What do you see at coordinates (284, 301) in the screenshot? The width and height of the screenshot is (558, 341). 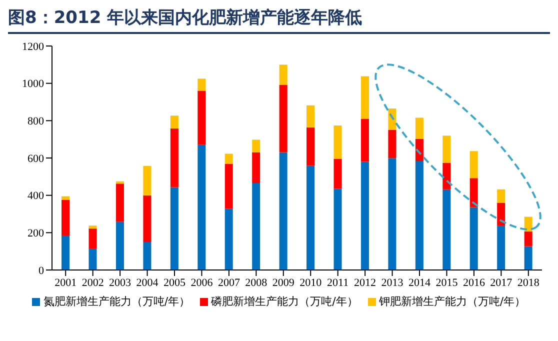 I see `legend-label: 磷肥新增生产能力（万吨/年）` at bounding box center [284, 301].